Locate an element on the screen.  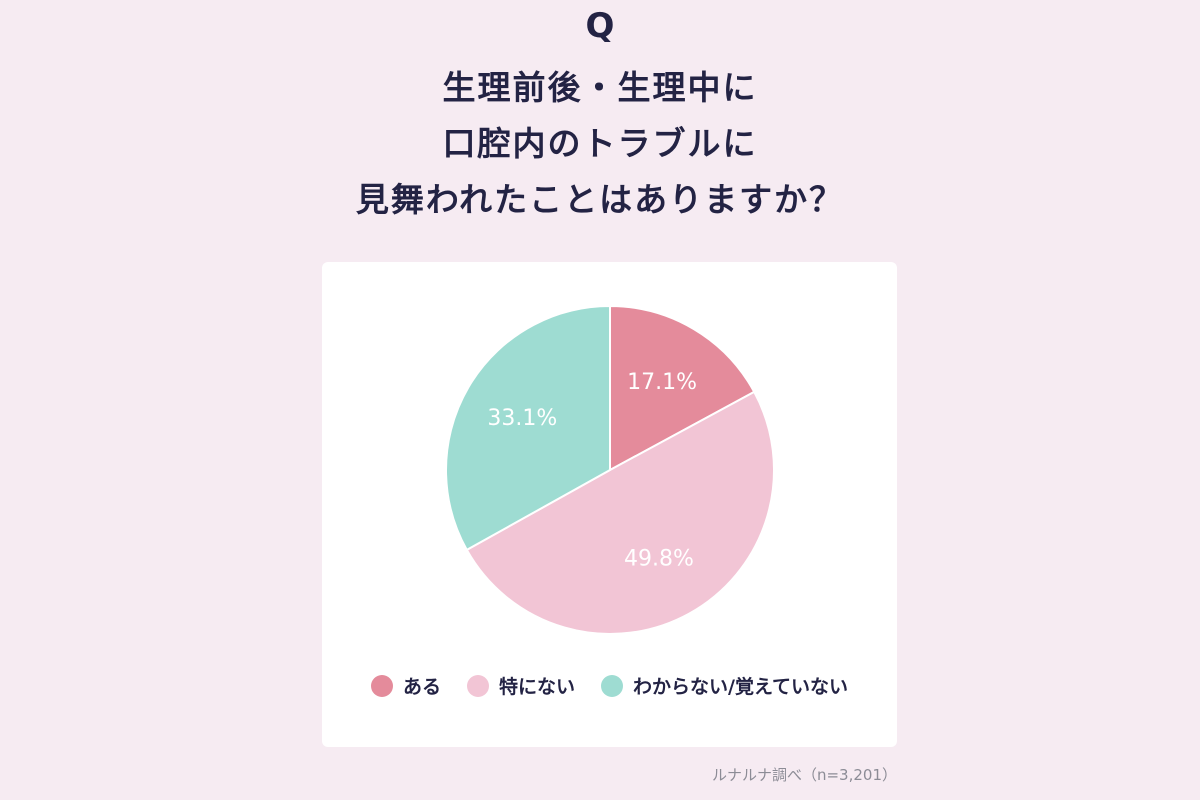
legend: ある 特にない わからない/覚えていない is located at coordinates (609, 685).